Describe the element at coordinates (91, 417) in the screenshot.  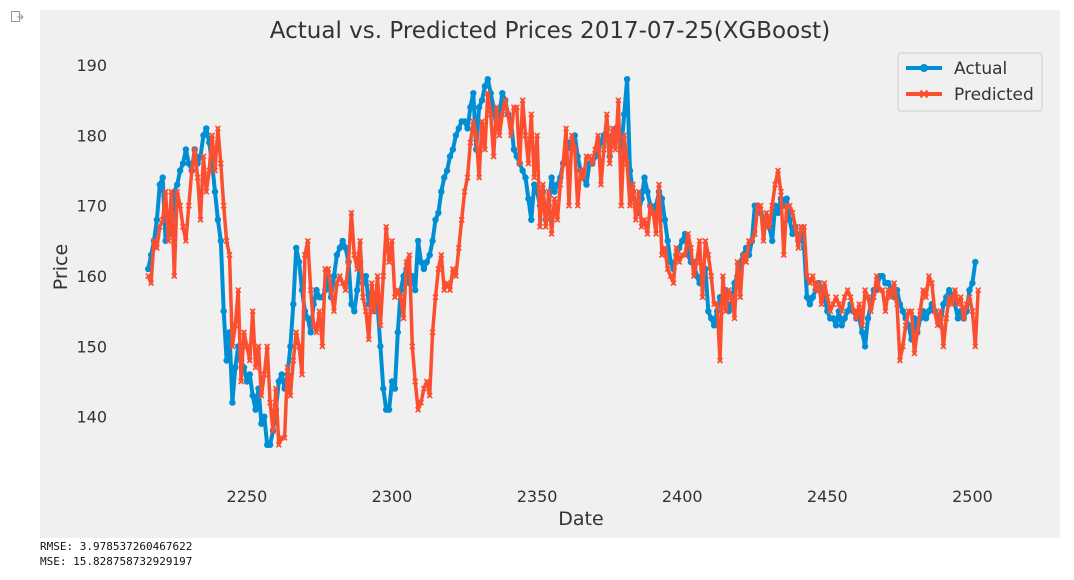
I see `y-tick-label: 140` at that location.